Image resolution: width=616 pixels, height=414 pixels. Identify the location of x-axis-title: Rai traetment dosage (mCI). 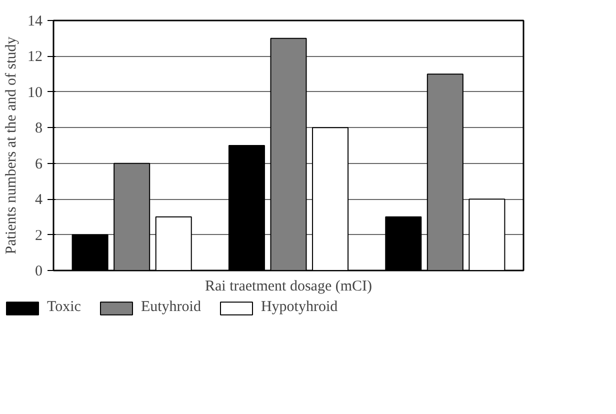
(288, 286).